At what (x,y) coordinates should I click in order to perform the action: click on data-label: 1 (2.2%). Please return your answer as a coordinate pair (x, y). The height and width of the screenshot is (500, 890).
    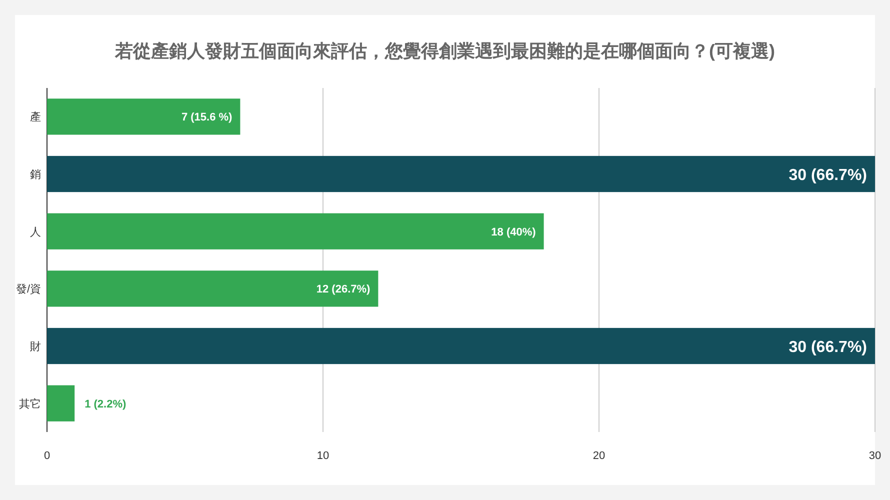
    Looking at the image, I should click on (105, 404).